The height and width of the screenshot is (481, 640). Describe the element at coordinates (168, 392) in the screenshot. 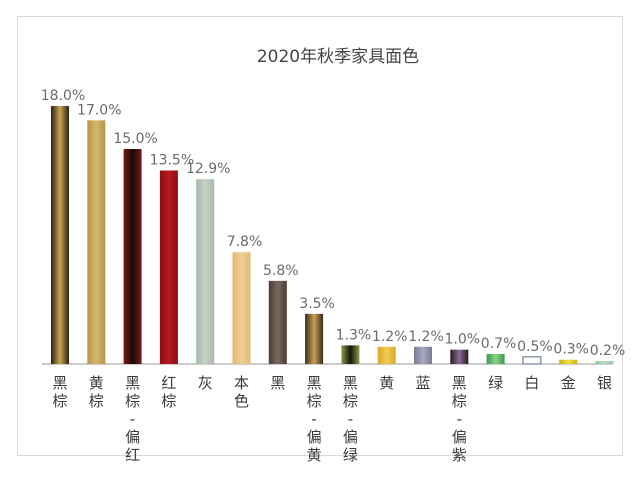

I see `category-label: 红棕` at that location.